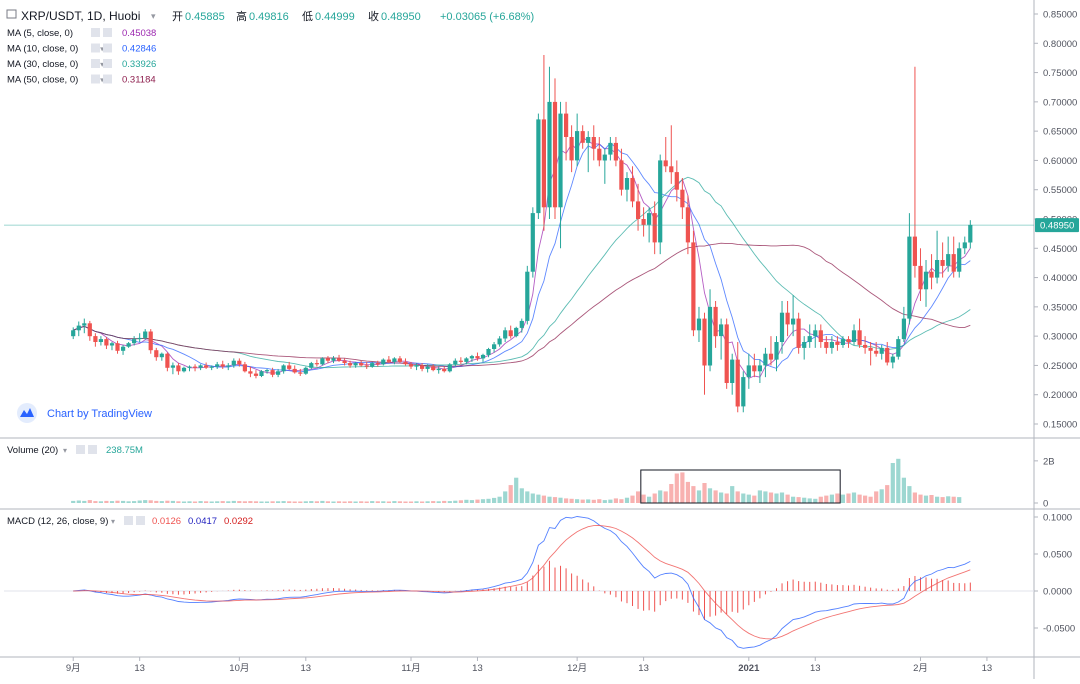 This screenshot has width=1080, height=684. I want to click on time-axis-label: 9月, so click(73, 668).